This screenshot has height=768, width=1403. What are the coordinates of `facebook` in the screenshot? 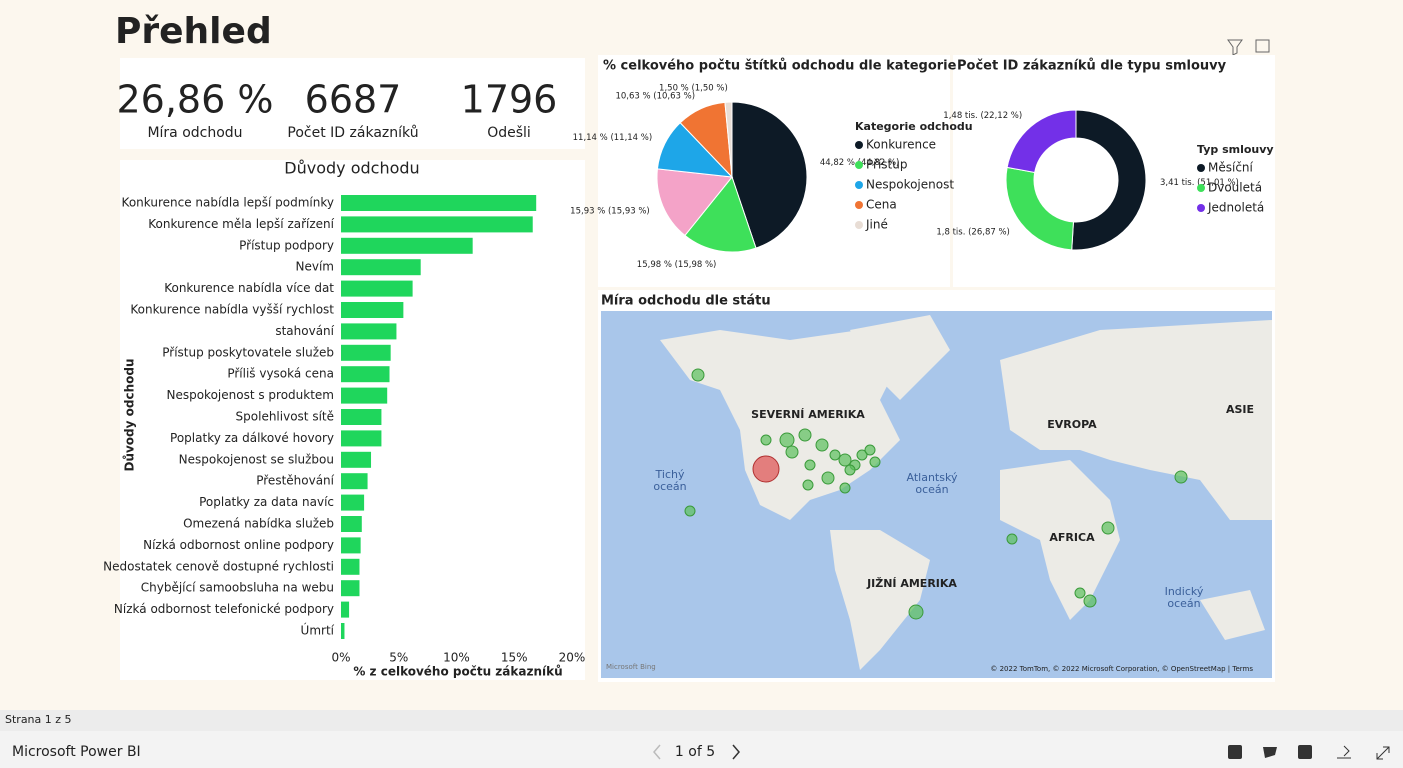 It's located at (1235, 752).